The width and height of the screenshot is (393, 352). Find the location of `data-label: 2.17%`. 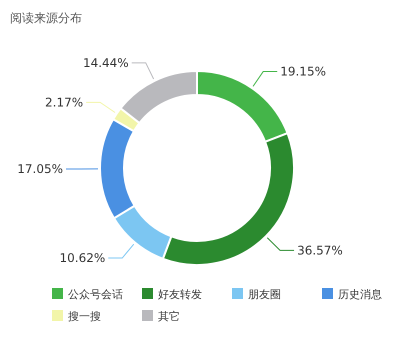

data-label: 2.17% is located at coordinates (64, 102).